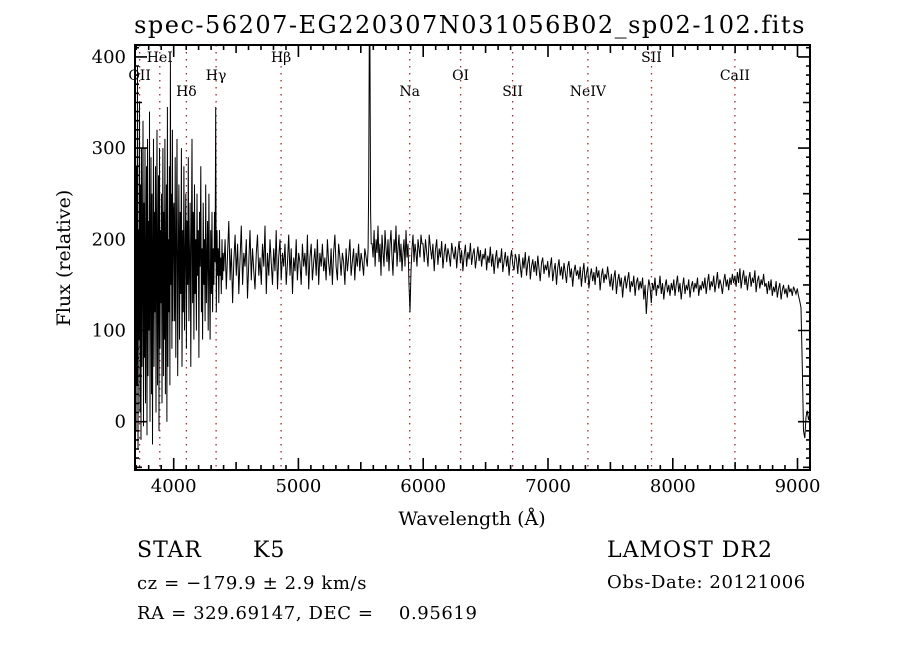 The image size is (900, 650). Describe the element at coordinates (186, 92) in the screenshot. I see `line-label-Hδ: Hδ` at that location.